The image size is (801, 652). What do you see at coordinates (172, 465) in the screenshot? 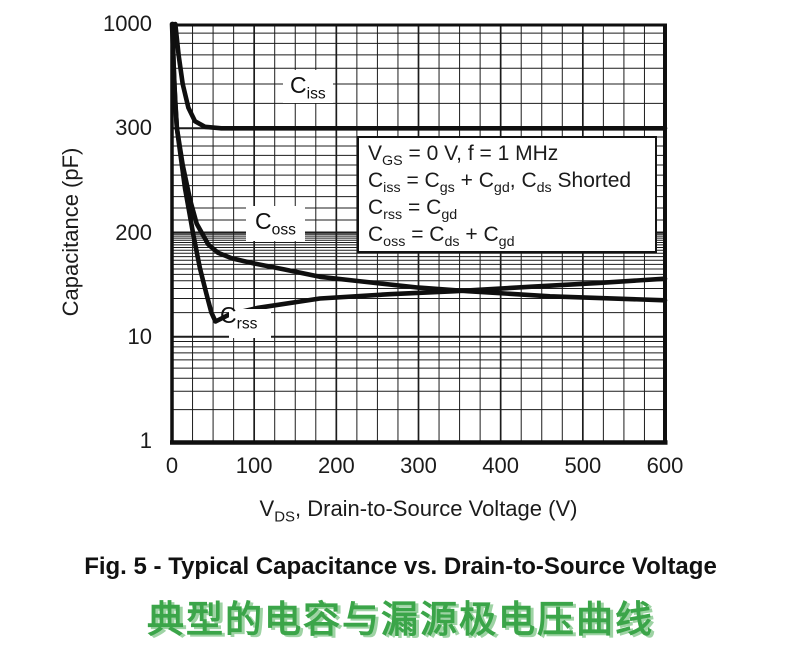
I see `x-tick-label-0: 0` at bounding box center [172, 465].